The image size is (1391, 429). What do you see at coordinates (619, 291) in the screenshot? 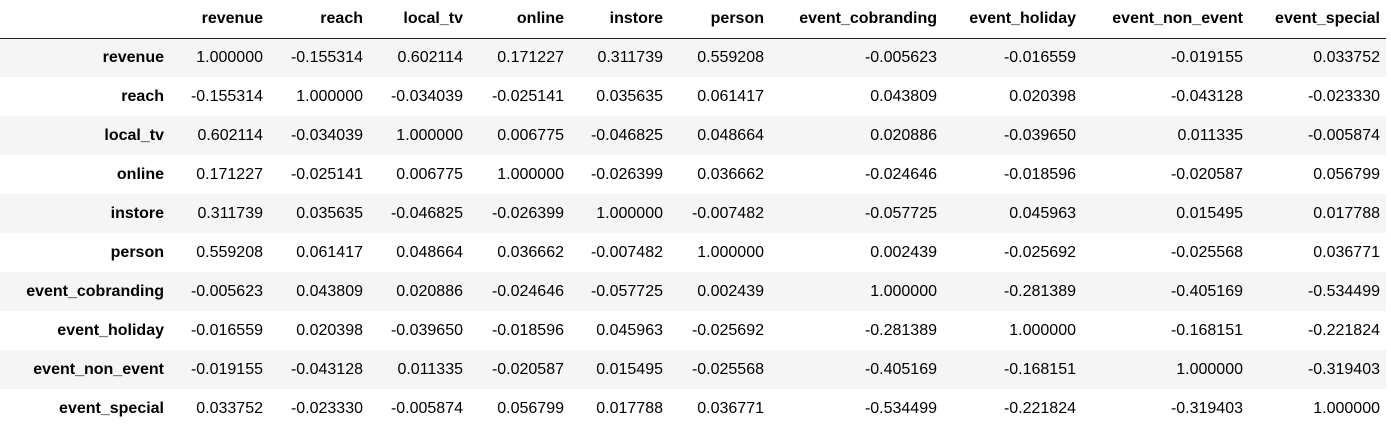
I see `cell-value: -0.057725` at bounding box center [619, 291].